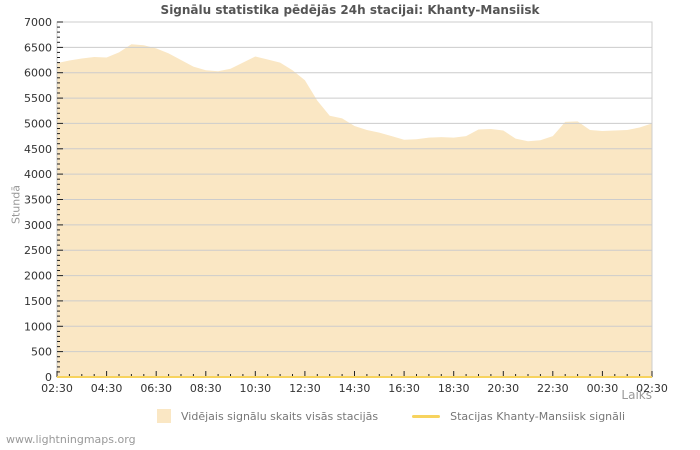 The image size is (700, 450). Describe the element at coordinates (305, 388) in the screenshot. I see `x-tick-label: 12:30` at that location.